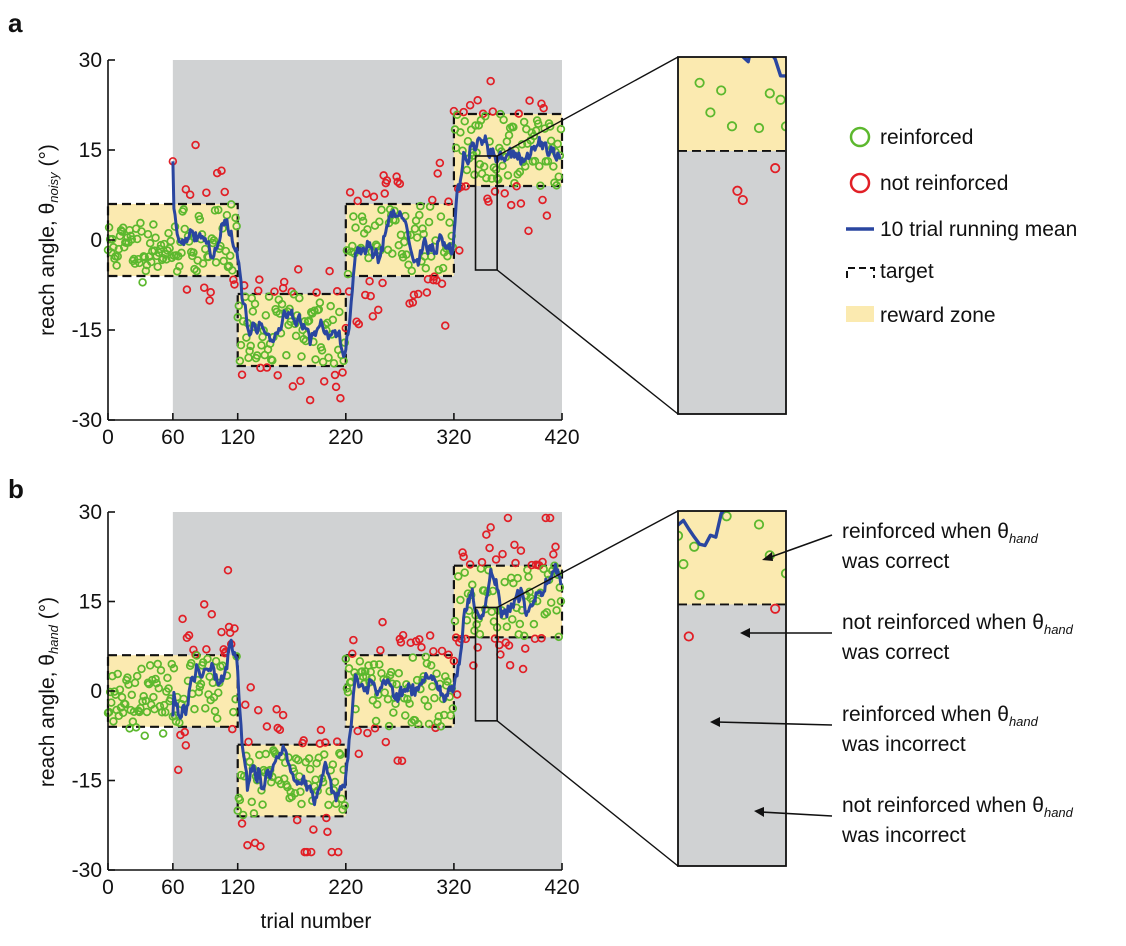 This screenshot has height=946, width=1126. I want to click on inset-a, so click(732, 235).